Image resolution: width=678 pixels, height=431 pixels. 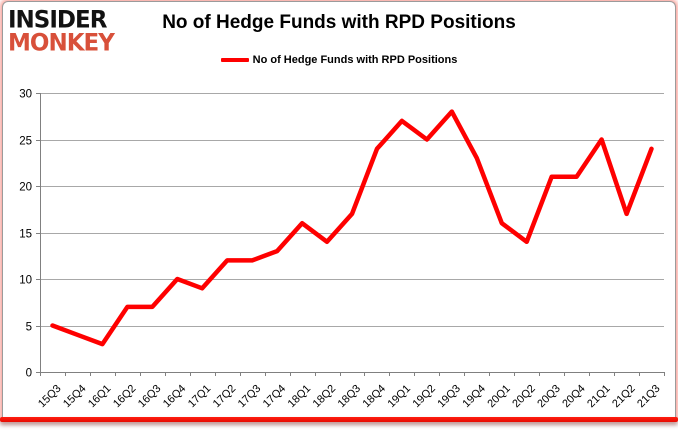 I want to click on x-axis-label: 17Q2, so click(x=225, y=397).